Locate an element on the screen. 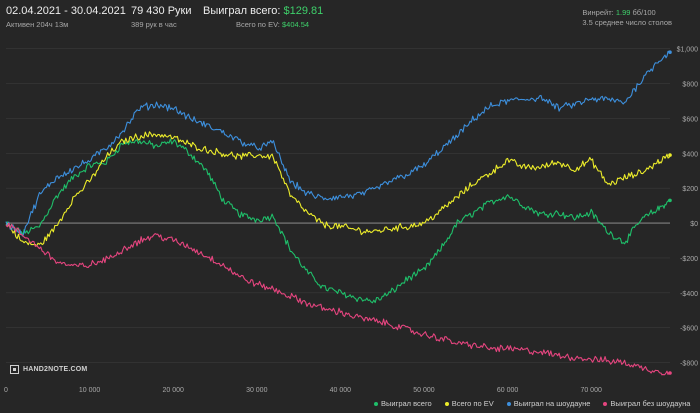 The width and height of the screenshot is (700, 413). hands-block: 79 430 Руки 389 рук в час is located at coordinates (161, 17).